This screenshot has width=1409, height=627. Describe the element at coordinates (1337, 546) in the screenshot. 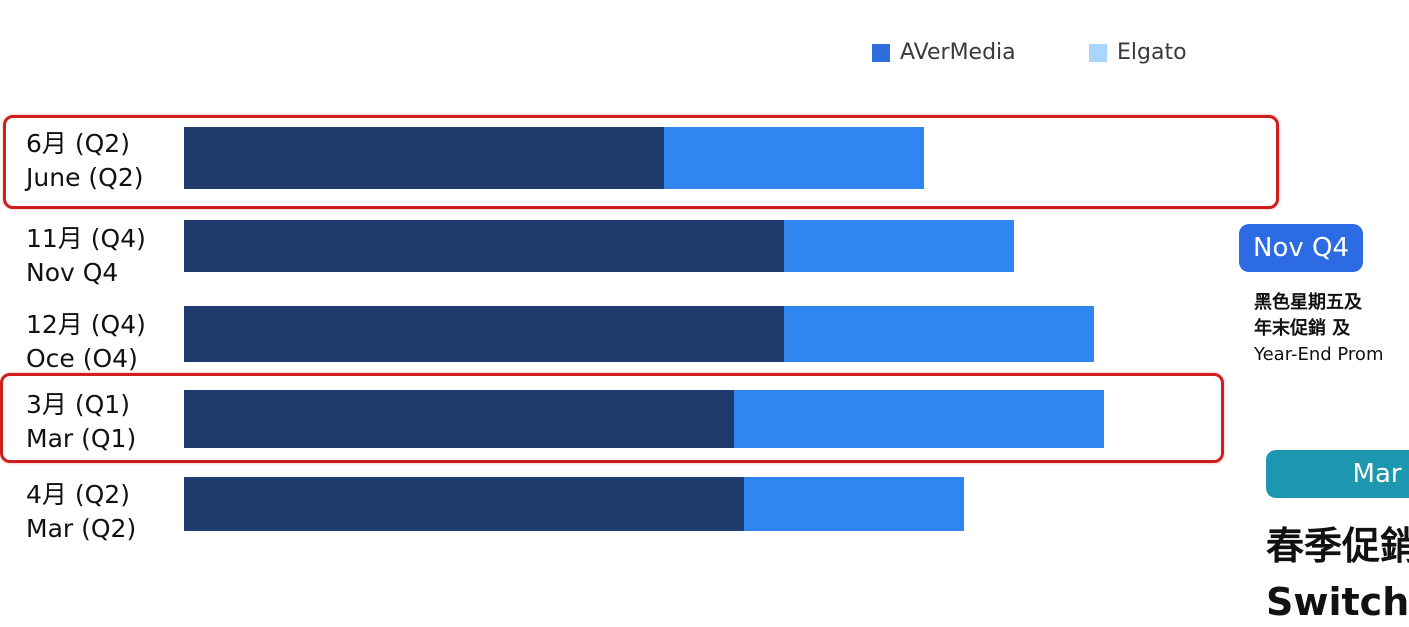

I see `spring-promo-text: 春季促銷` at that location.